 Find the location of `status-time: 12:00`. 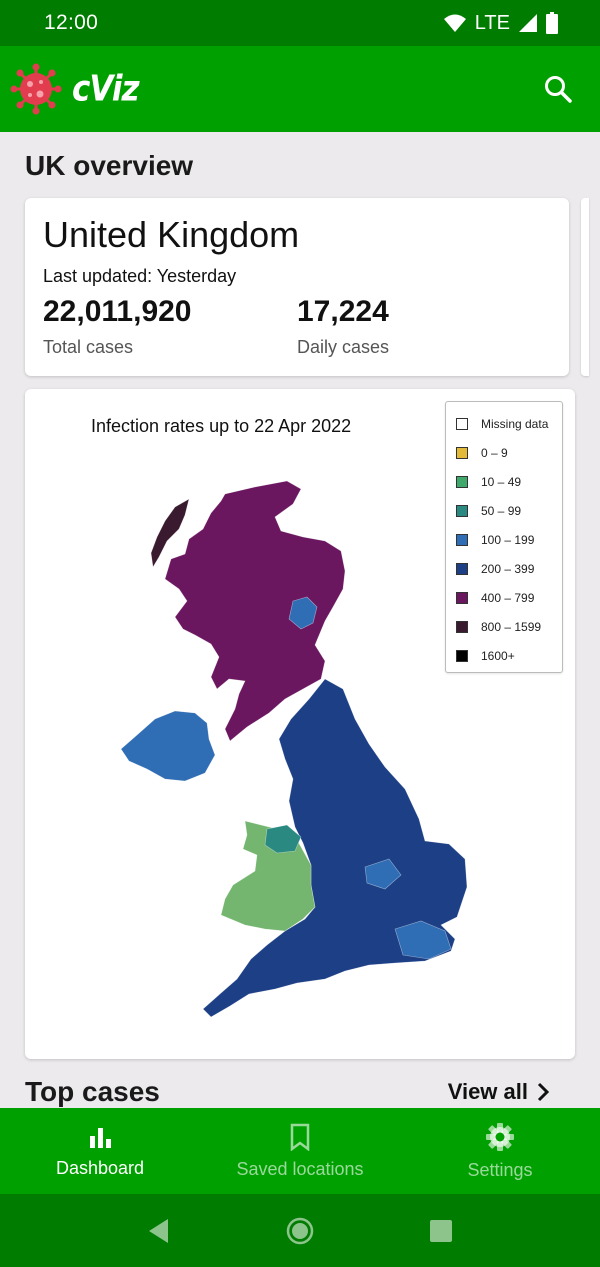

status-time: 12:00 is located at coordinates (71, 22).